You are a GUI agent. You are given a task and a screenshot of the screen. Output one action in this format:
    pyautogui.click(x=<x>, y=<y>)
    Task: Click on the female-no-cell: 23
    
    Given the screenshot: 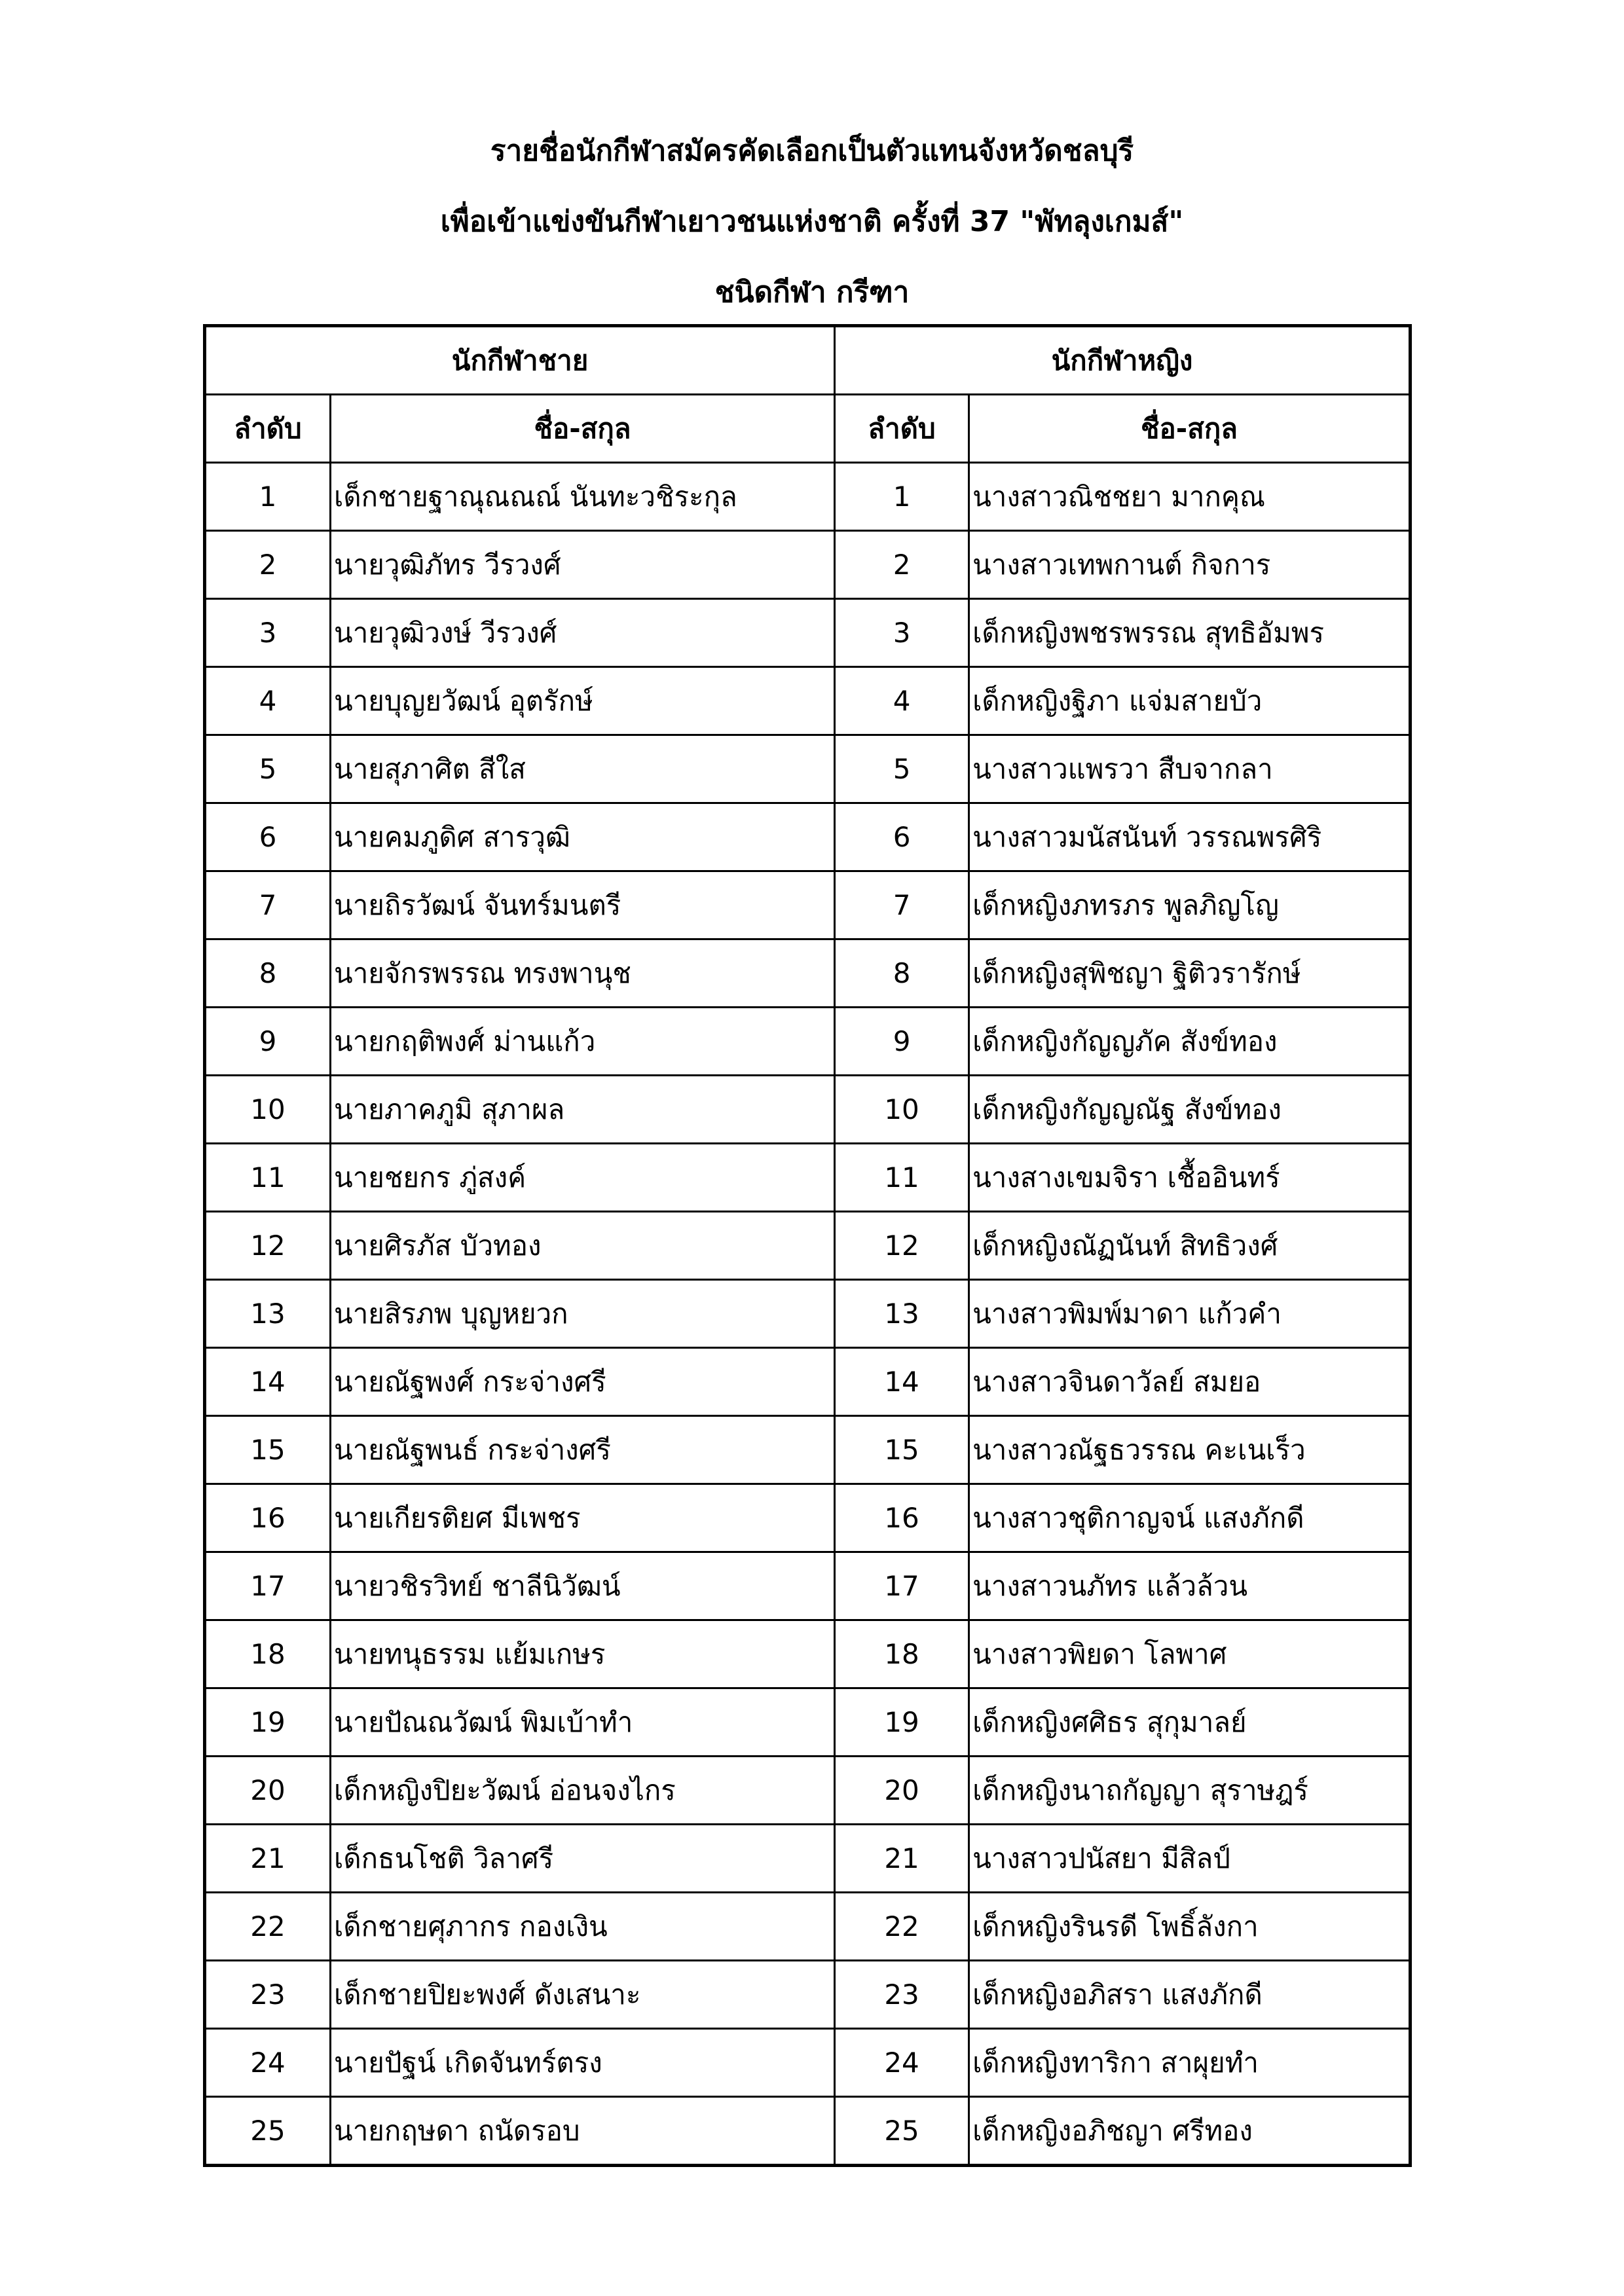 What is the action you would take?
    pyautogui.click(x=902, y=1994)
    